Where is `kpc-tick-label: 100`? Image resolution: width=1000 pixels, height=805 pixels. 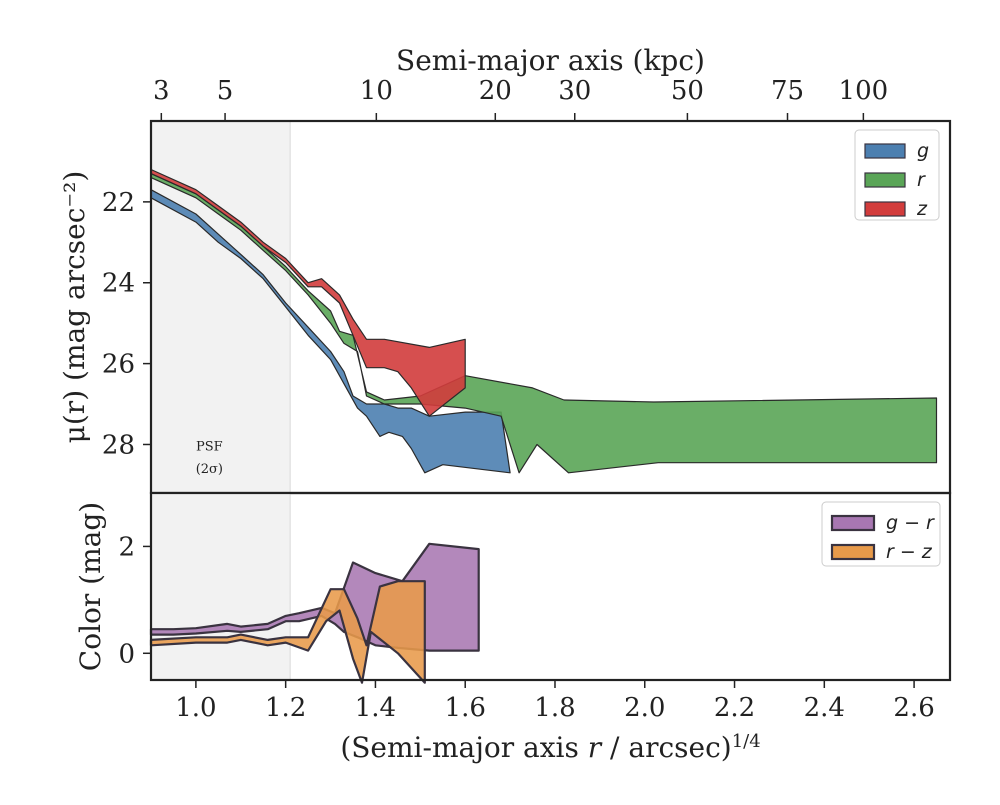
kpc-tick-label: 100 is located at coordinates (864, 91).